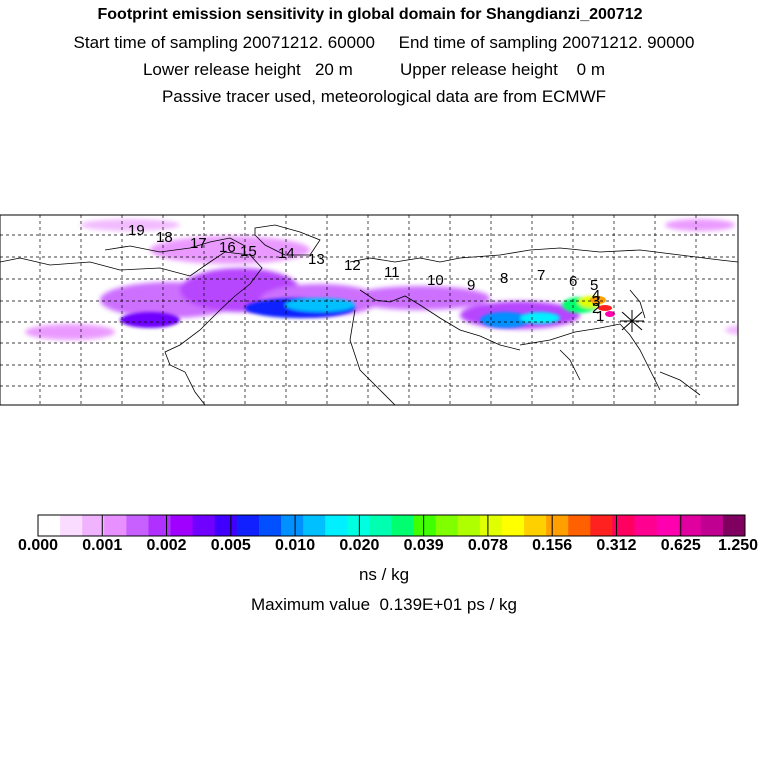  Describe the element at coordinates (596, 295) in the screenshot. I see `trajectory-label: 4` at that location.